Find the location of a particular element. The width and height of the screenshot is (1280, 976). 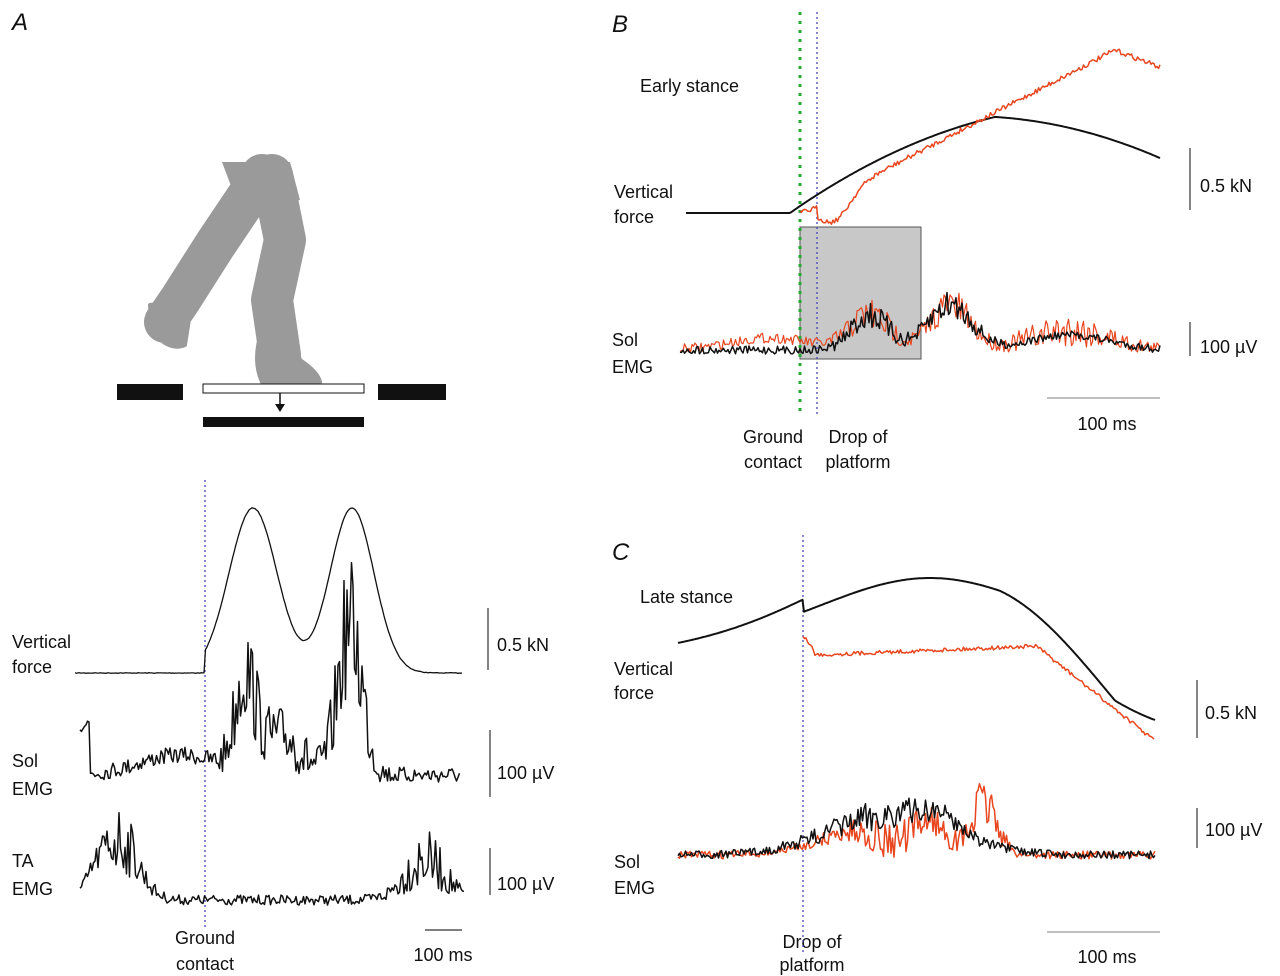

walker-illustration is located at coordinates (233, 269).